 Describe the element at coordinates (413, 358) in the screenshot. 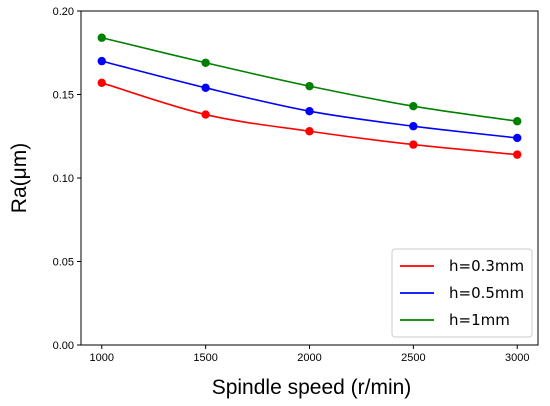

I see `x-tick-label: 2500` at that location.